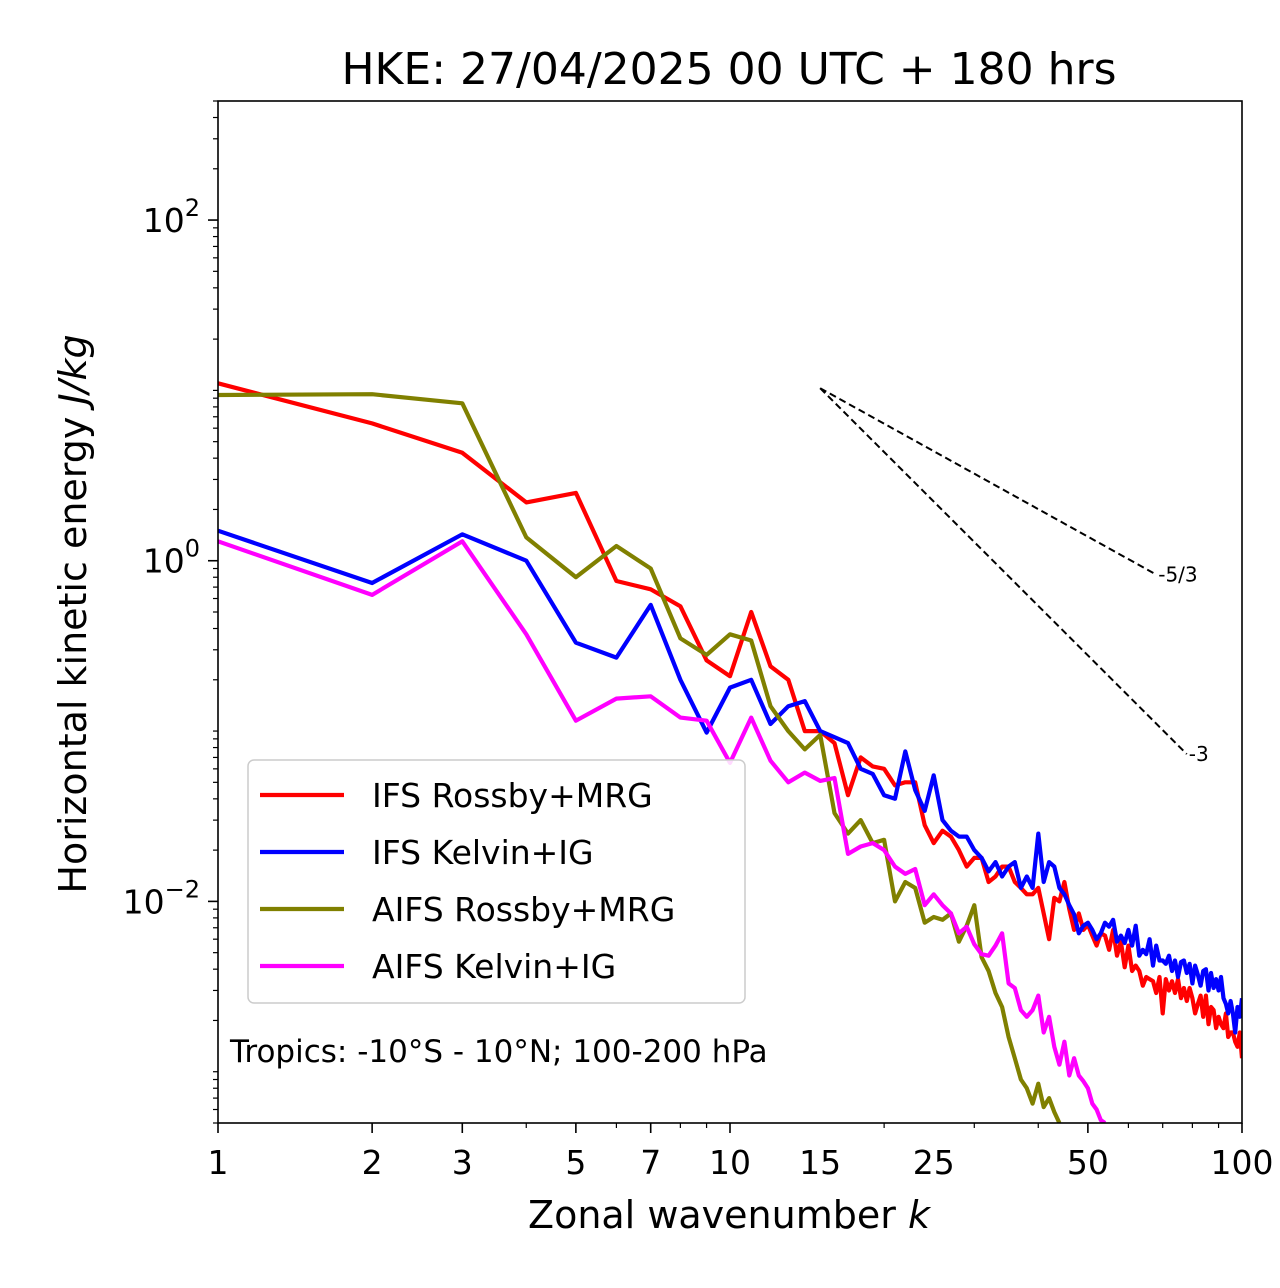 The image size is (1280, 1288). I want to click on x-tick-label: 50, so click(1088, 1162).